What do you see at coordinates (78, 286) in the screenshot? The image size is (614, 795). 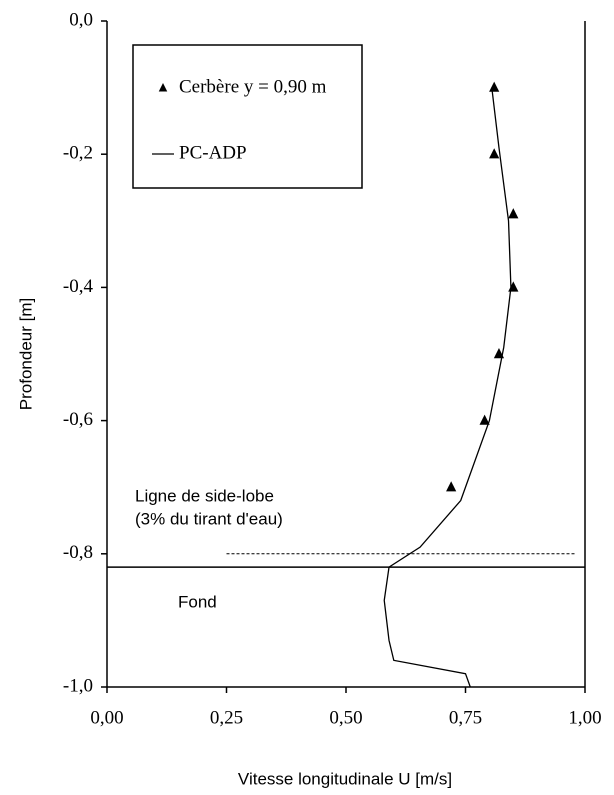 I see `y-tick-label: -0,4` at bounding box center [78, 286].